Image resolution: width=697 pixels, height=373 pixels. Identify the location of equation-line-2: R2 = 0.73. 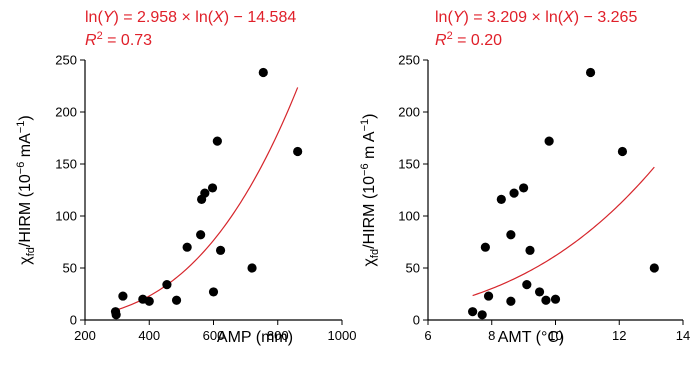
(118, 39).